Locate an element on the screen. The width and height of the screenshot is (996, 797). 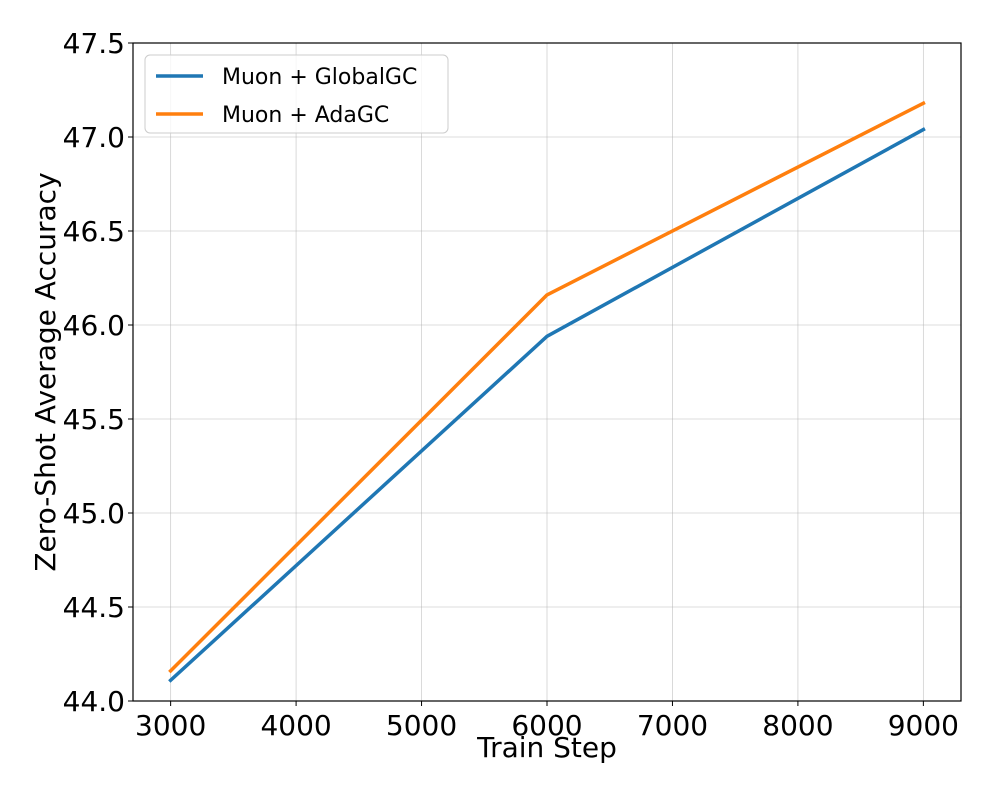
legend: Muon + GlobalGC Muon + AdaGC is located at coordinates (296, 94).